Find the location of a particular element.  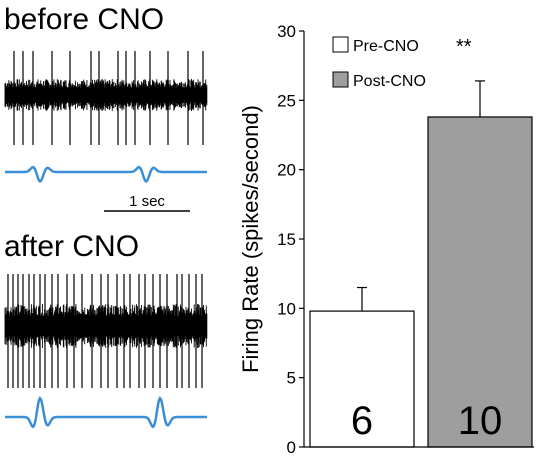

before-cno-label: before CNO is located at coordinates (84, 19).